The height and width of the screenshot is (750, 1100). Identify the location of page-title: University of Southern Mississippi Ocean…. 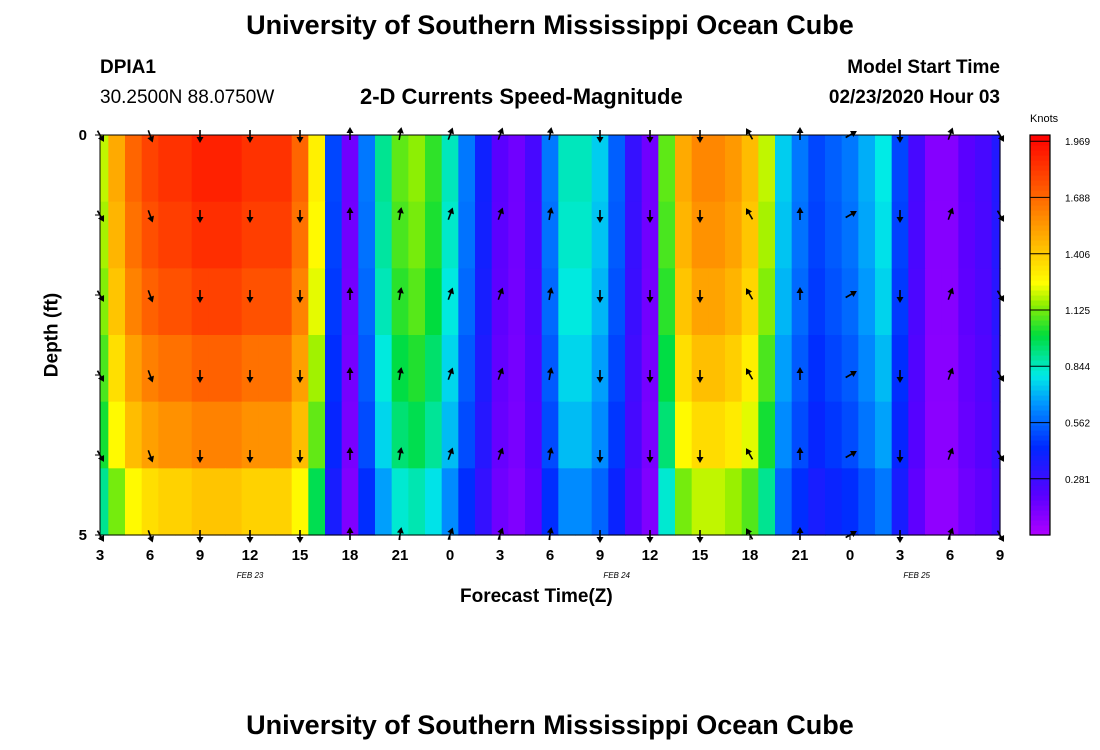
(550, 25).